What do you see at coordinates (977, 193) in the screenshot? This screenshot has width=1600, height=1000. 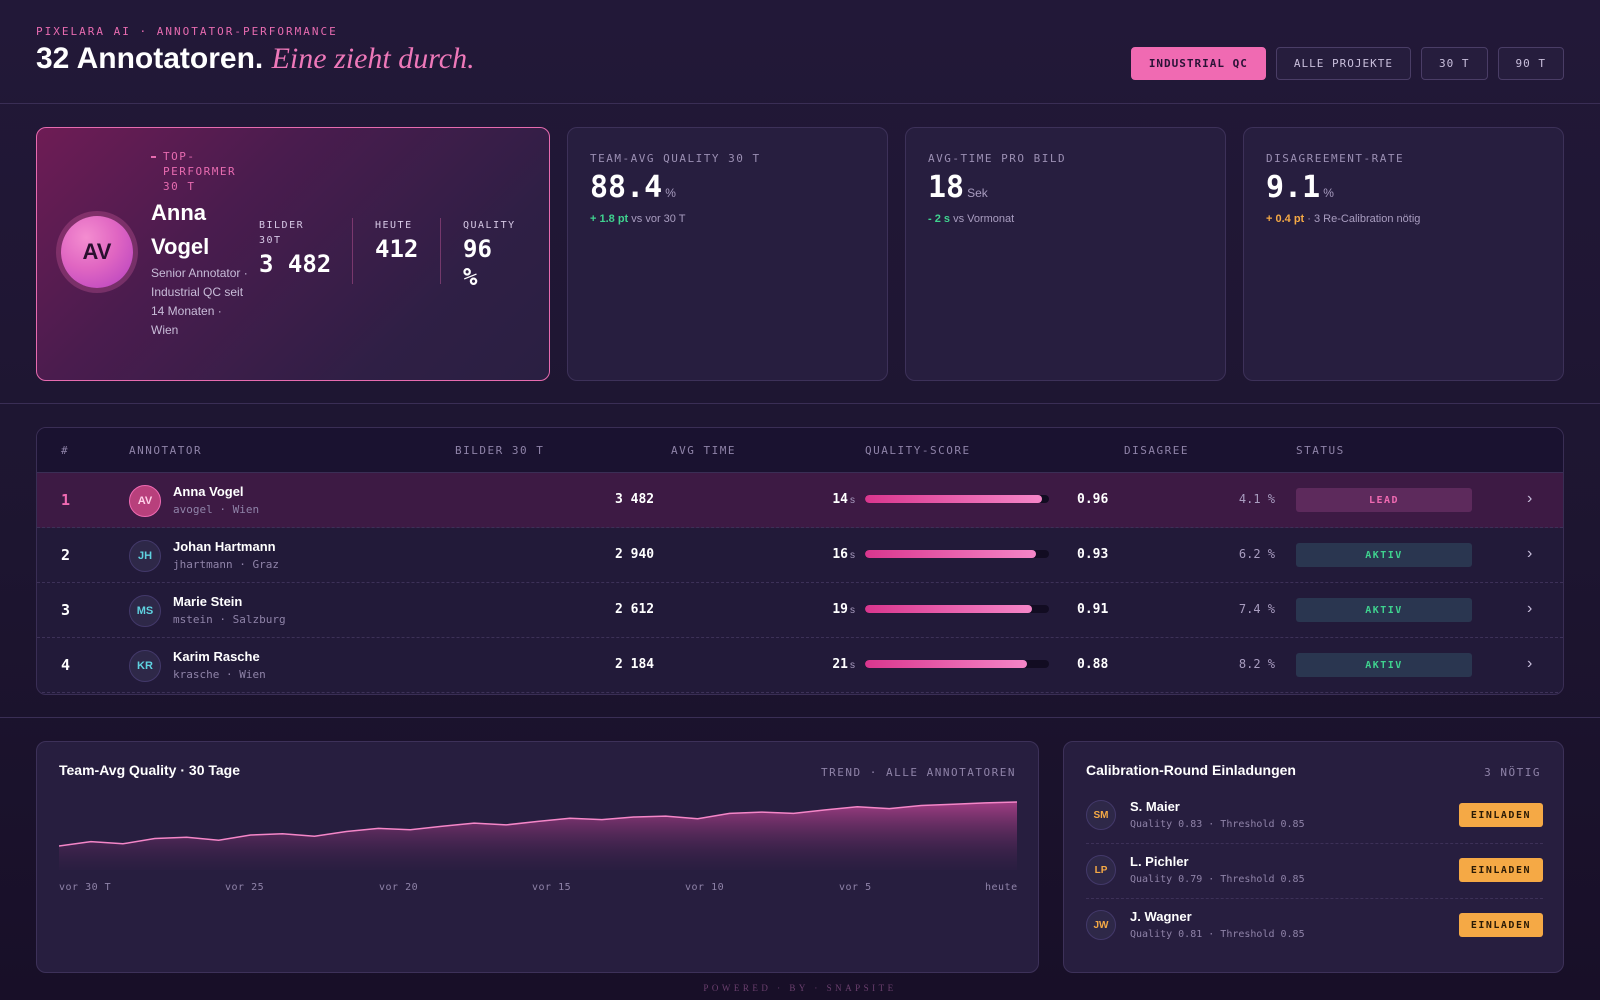 I see `kpi-unit: Sek` at bounding box center [977, 193].